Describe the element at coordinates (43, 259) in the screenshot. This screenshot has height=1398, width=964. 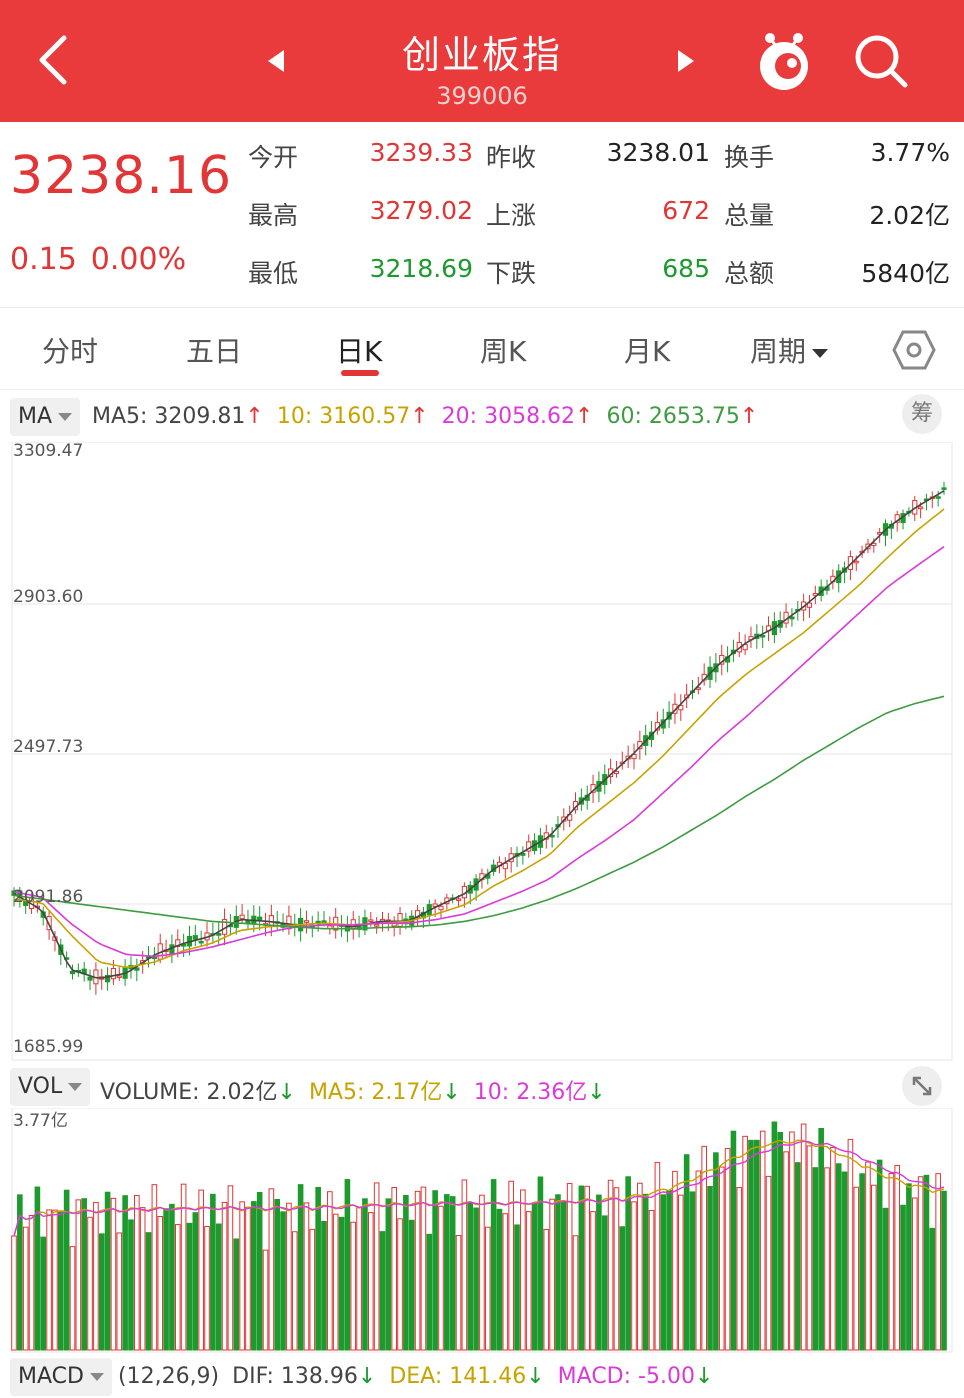
I see `change-amount: 0.15` at that location.